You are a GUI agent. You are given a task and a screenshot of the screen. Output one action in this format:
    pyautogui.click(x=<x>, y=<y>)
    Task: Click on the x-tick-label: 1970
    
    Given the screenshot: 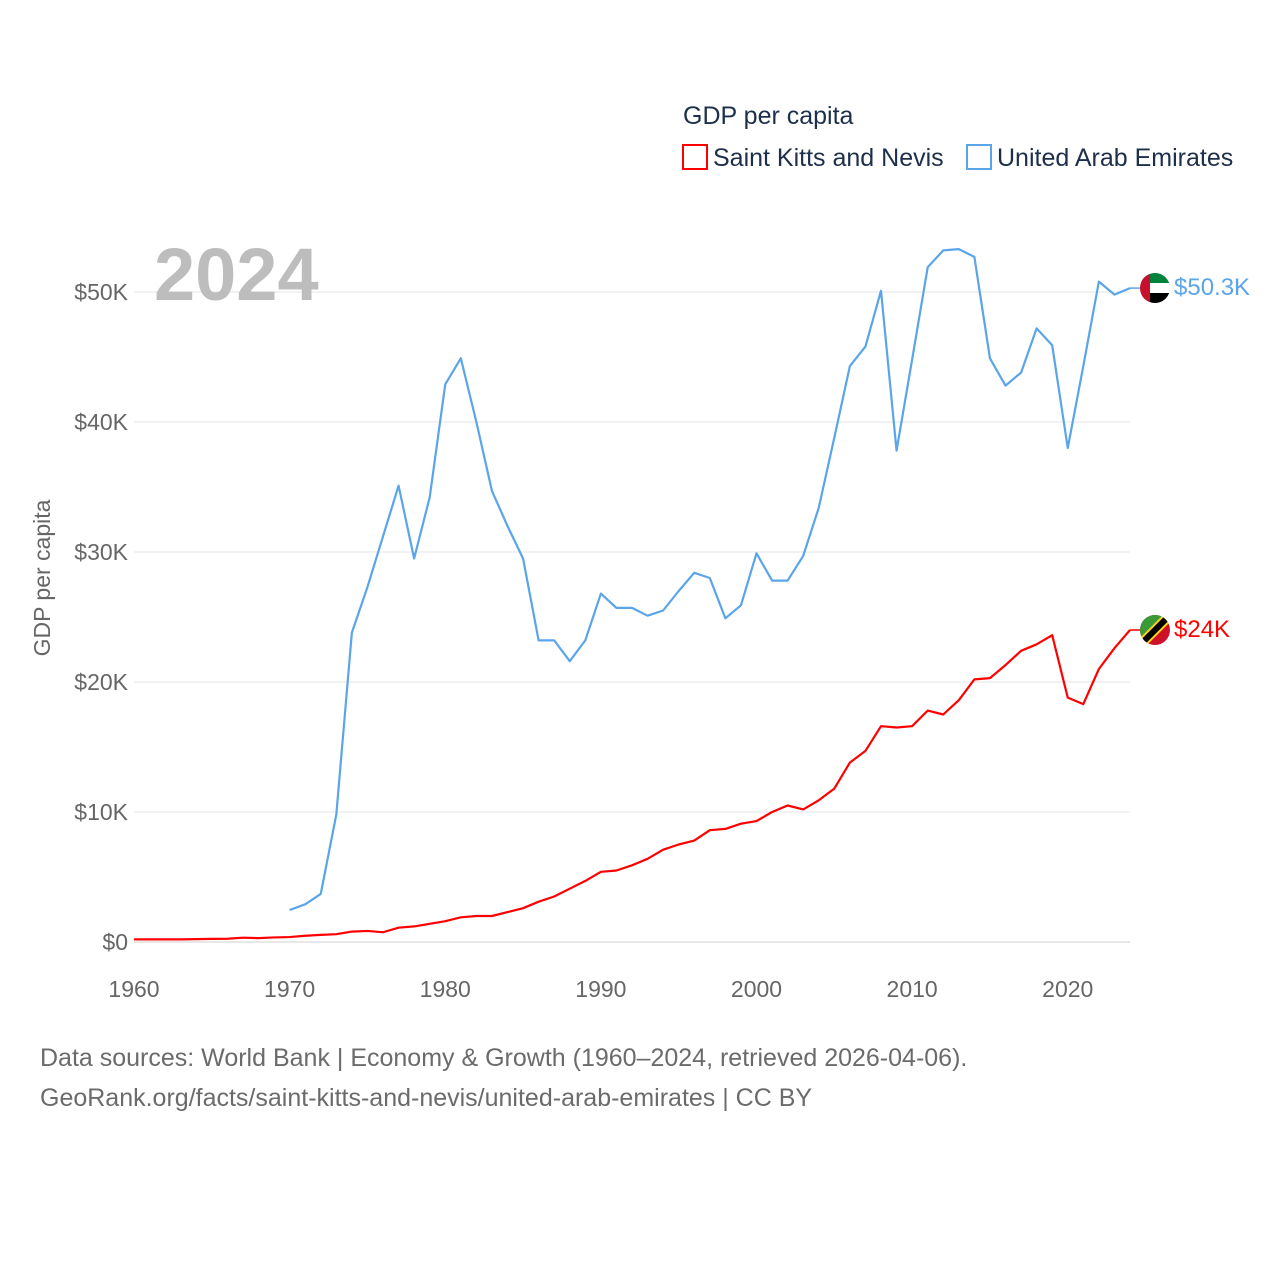 What is the action you would take?
    pyautogui.click(x=289, y=989)
    